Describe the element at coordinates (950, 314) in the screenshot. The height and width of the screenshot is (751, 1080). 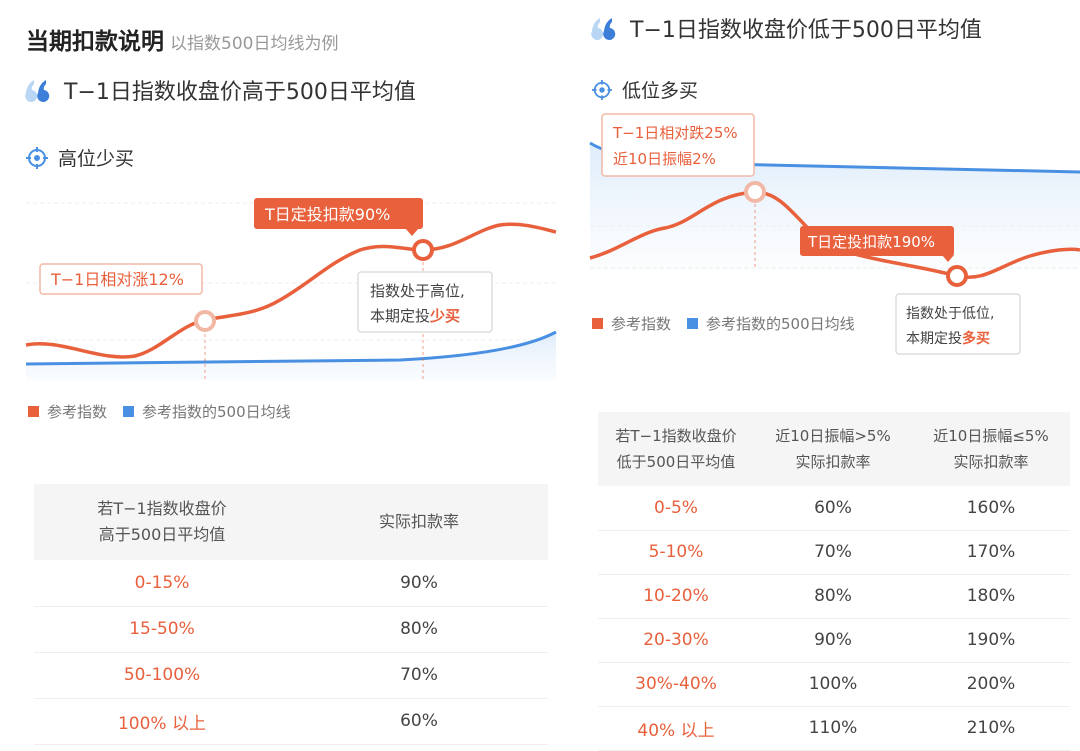
I see `note-line1: 指数处于低位,` at that location.